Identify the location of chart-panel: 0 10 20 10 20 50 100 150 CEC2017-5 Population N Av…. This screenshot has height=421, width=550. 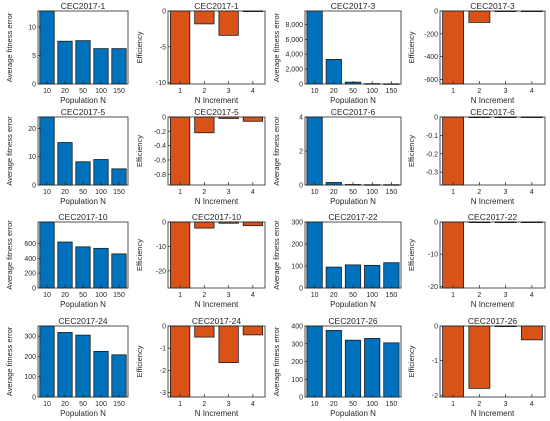
(67, 156).